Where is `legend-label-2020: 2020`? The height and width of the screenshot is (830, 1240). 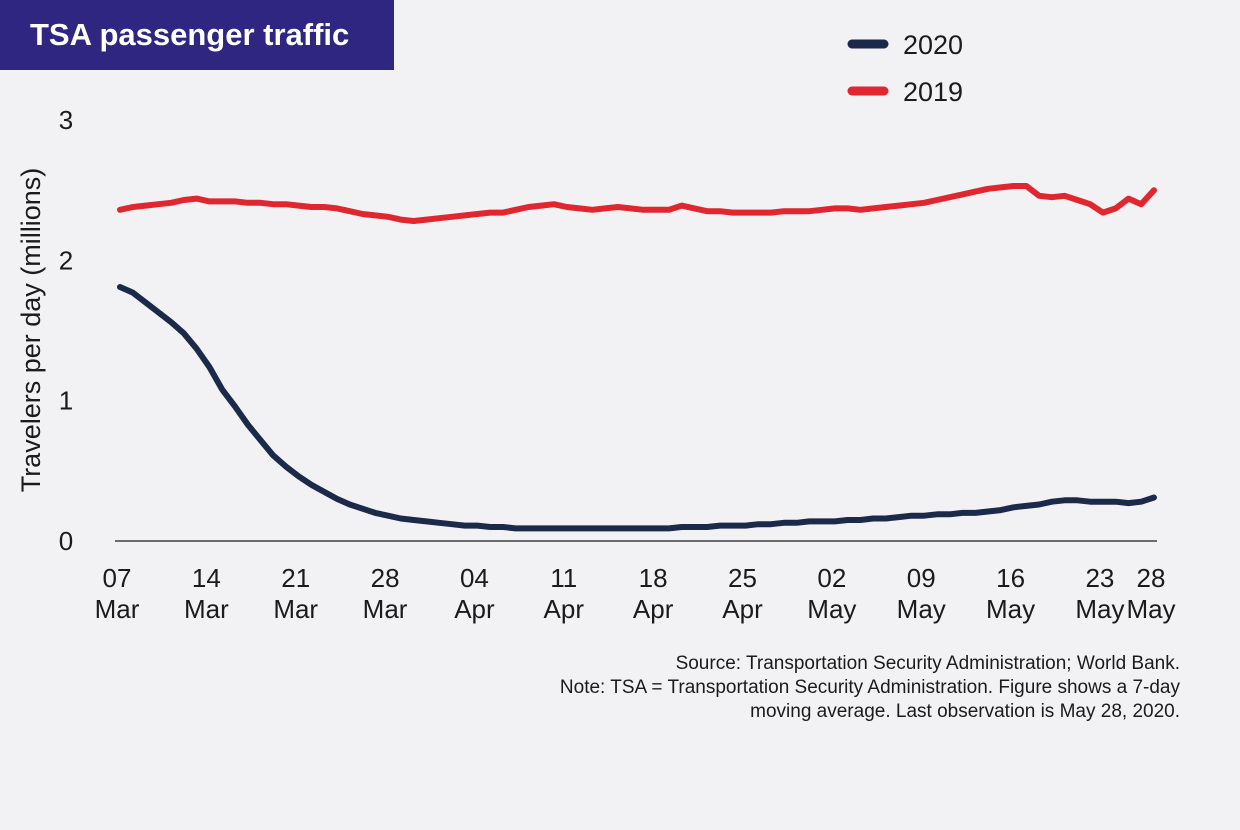
legend-label-2020: 2020 is located at coordinates (933, 45).